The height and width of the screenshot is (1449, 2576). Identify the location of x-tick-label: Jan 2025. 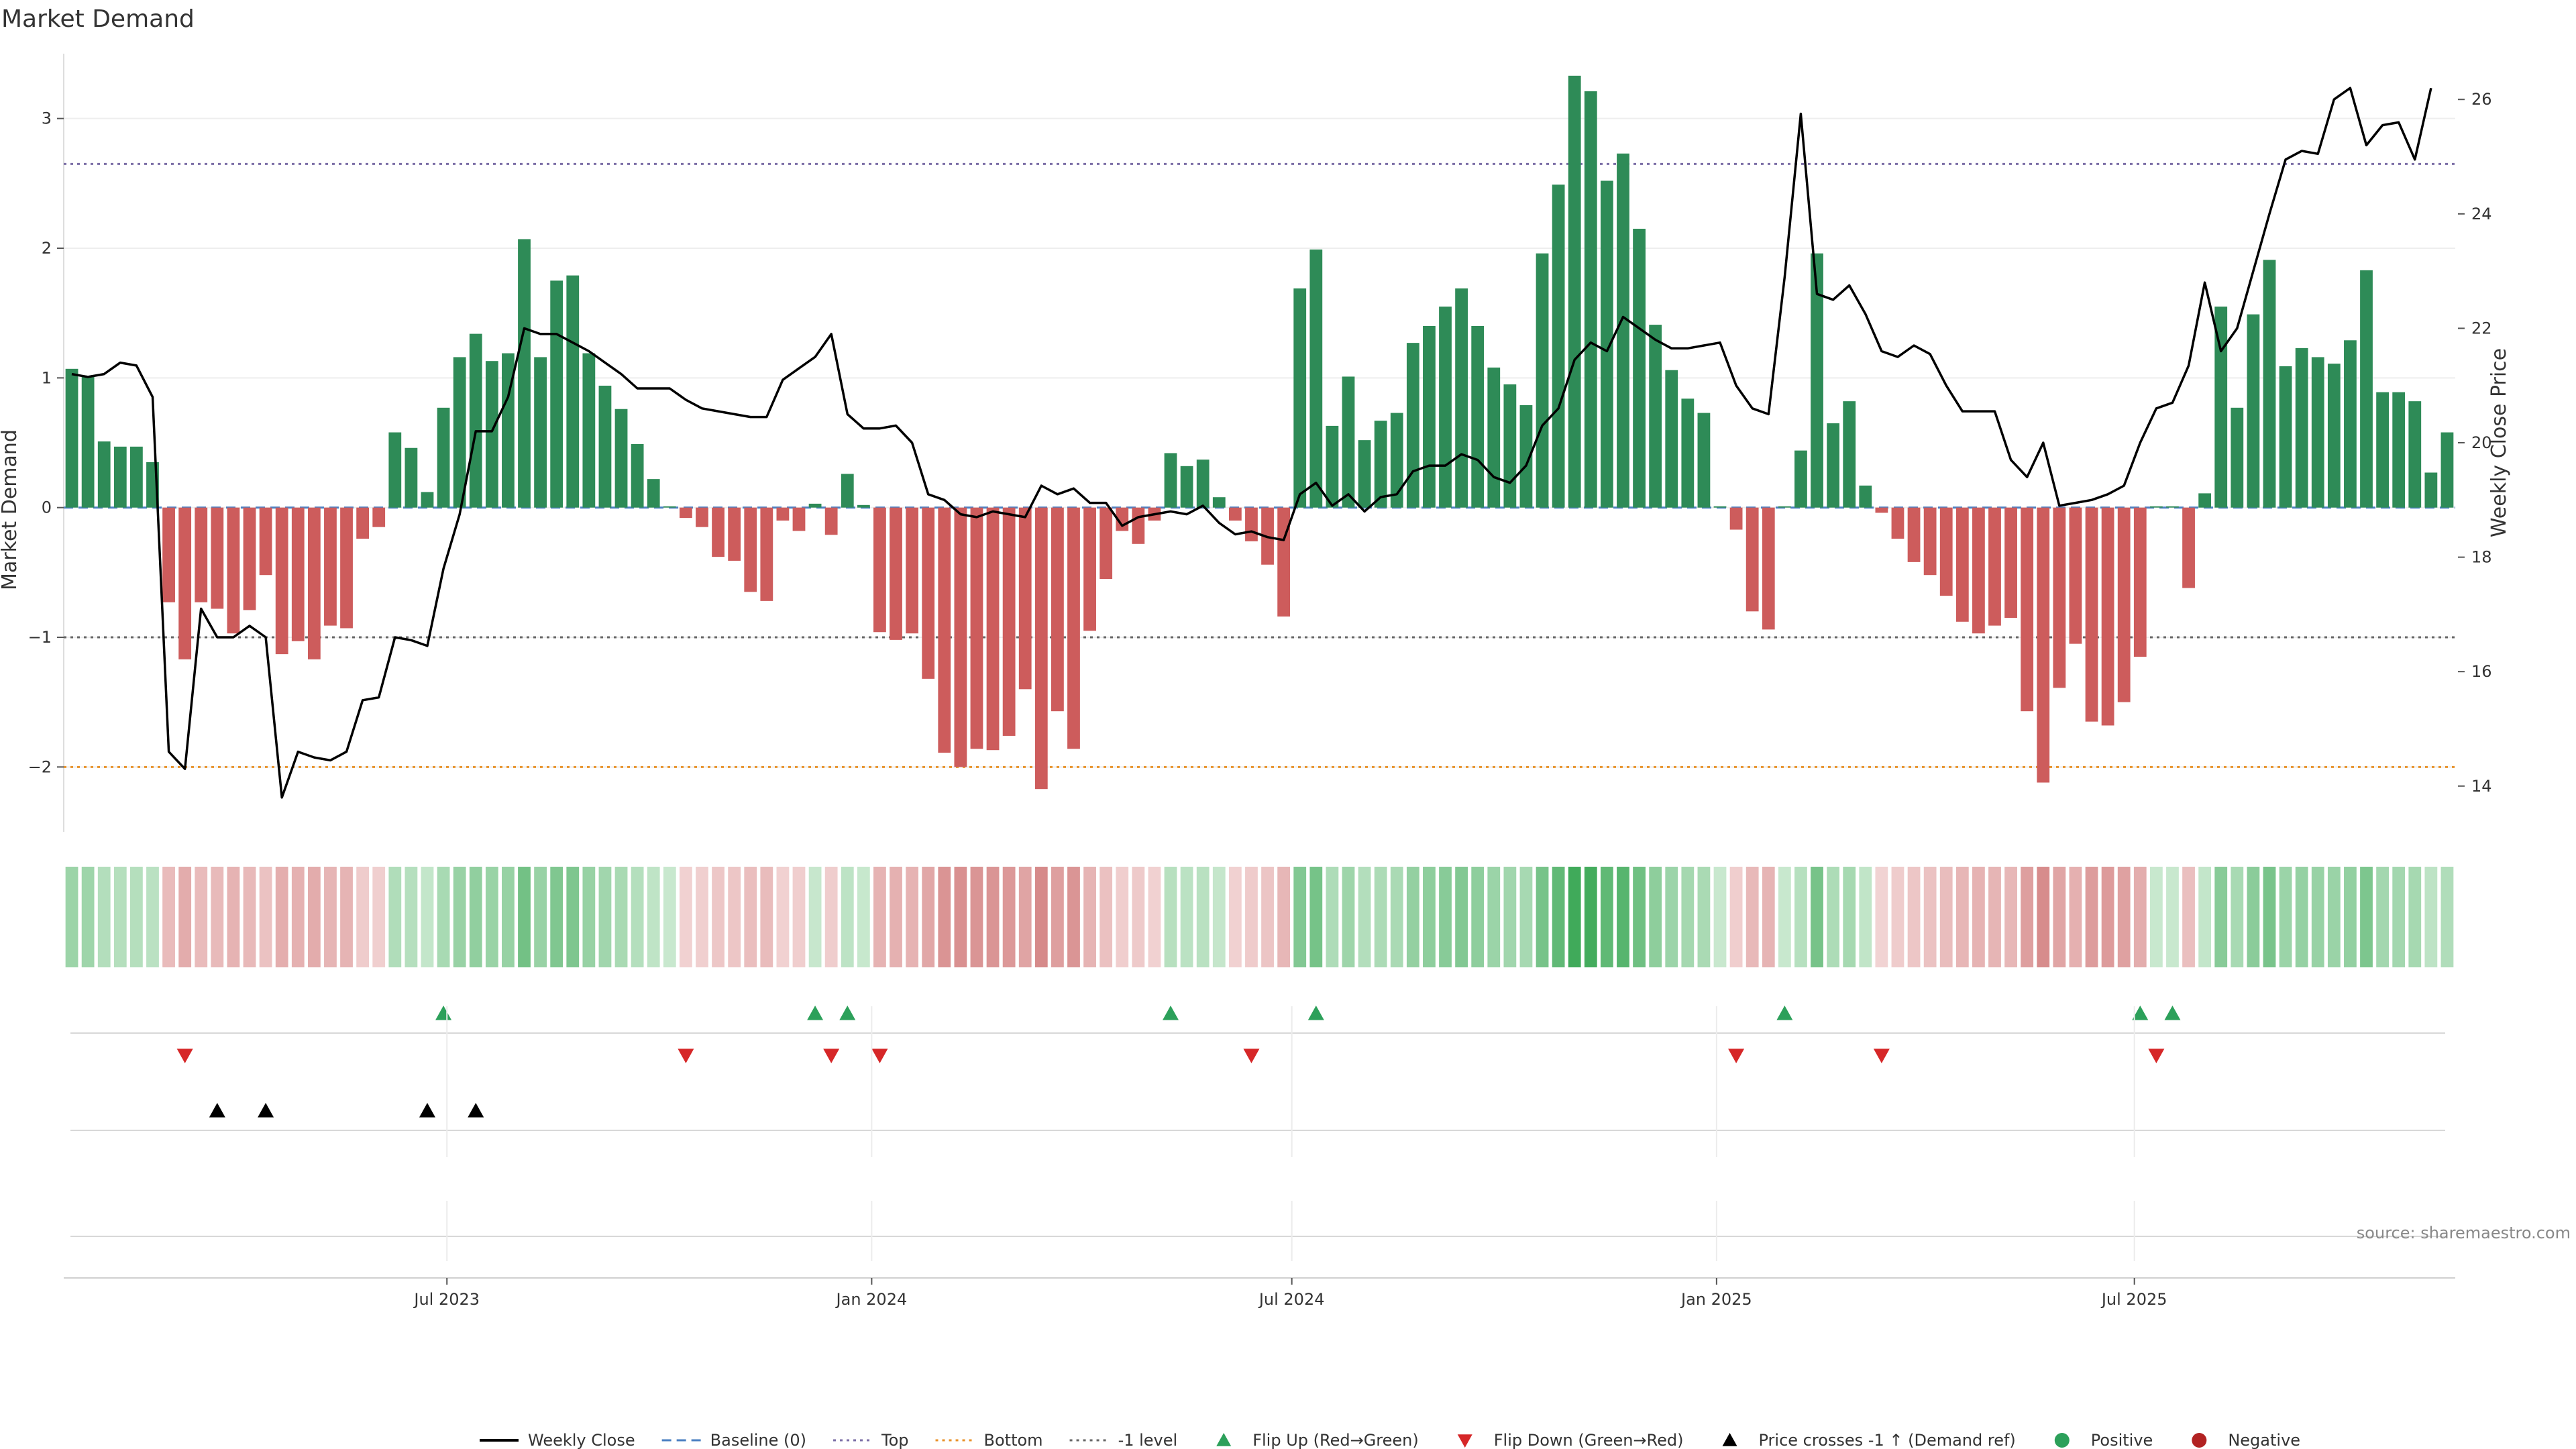
(1716, 1299).